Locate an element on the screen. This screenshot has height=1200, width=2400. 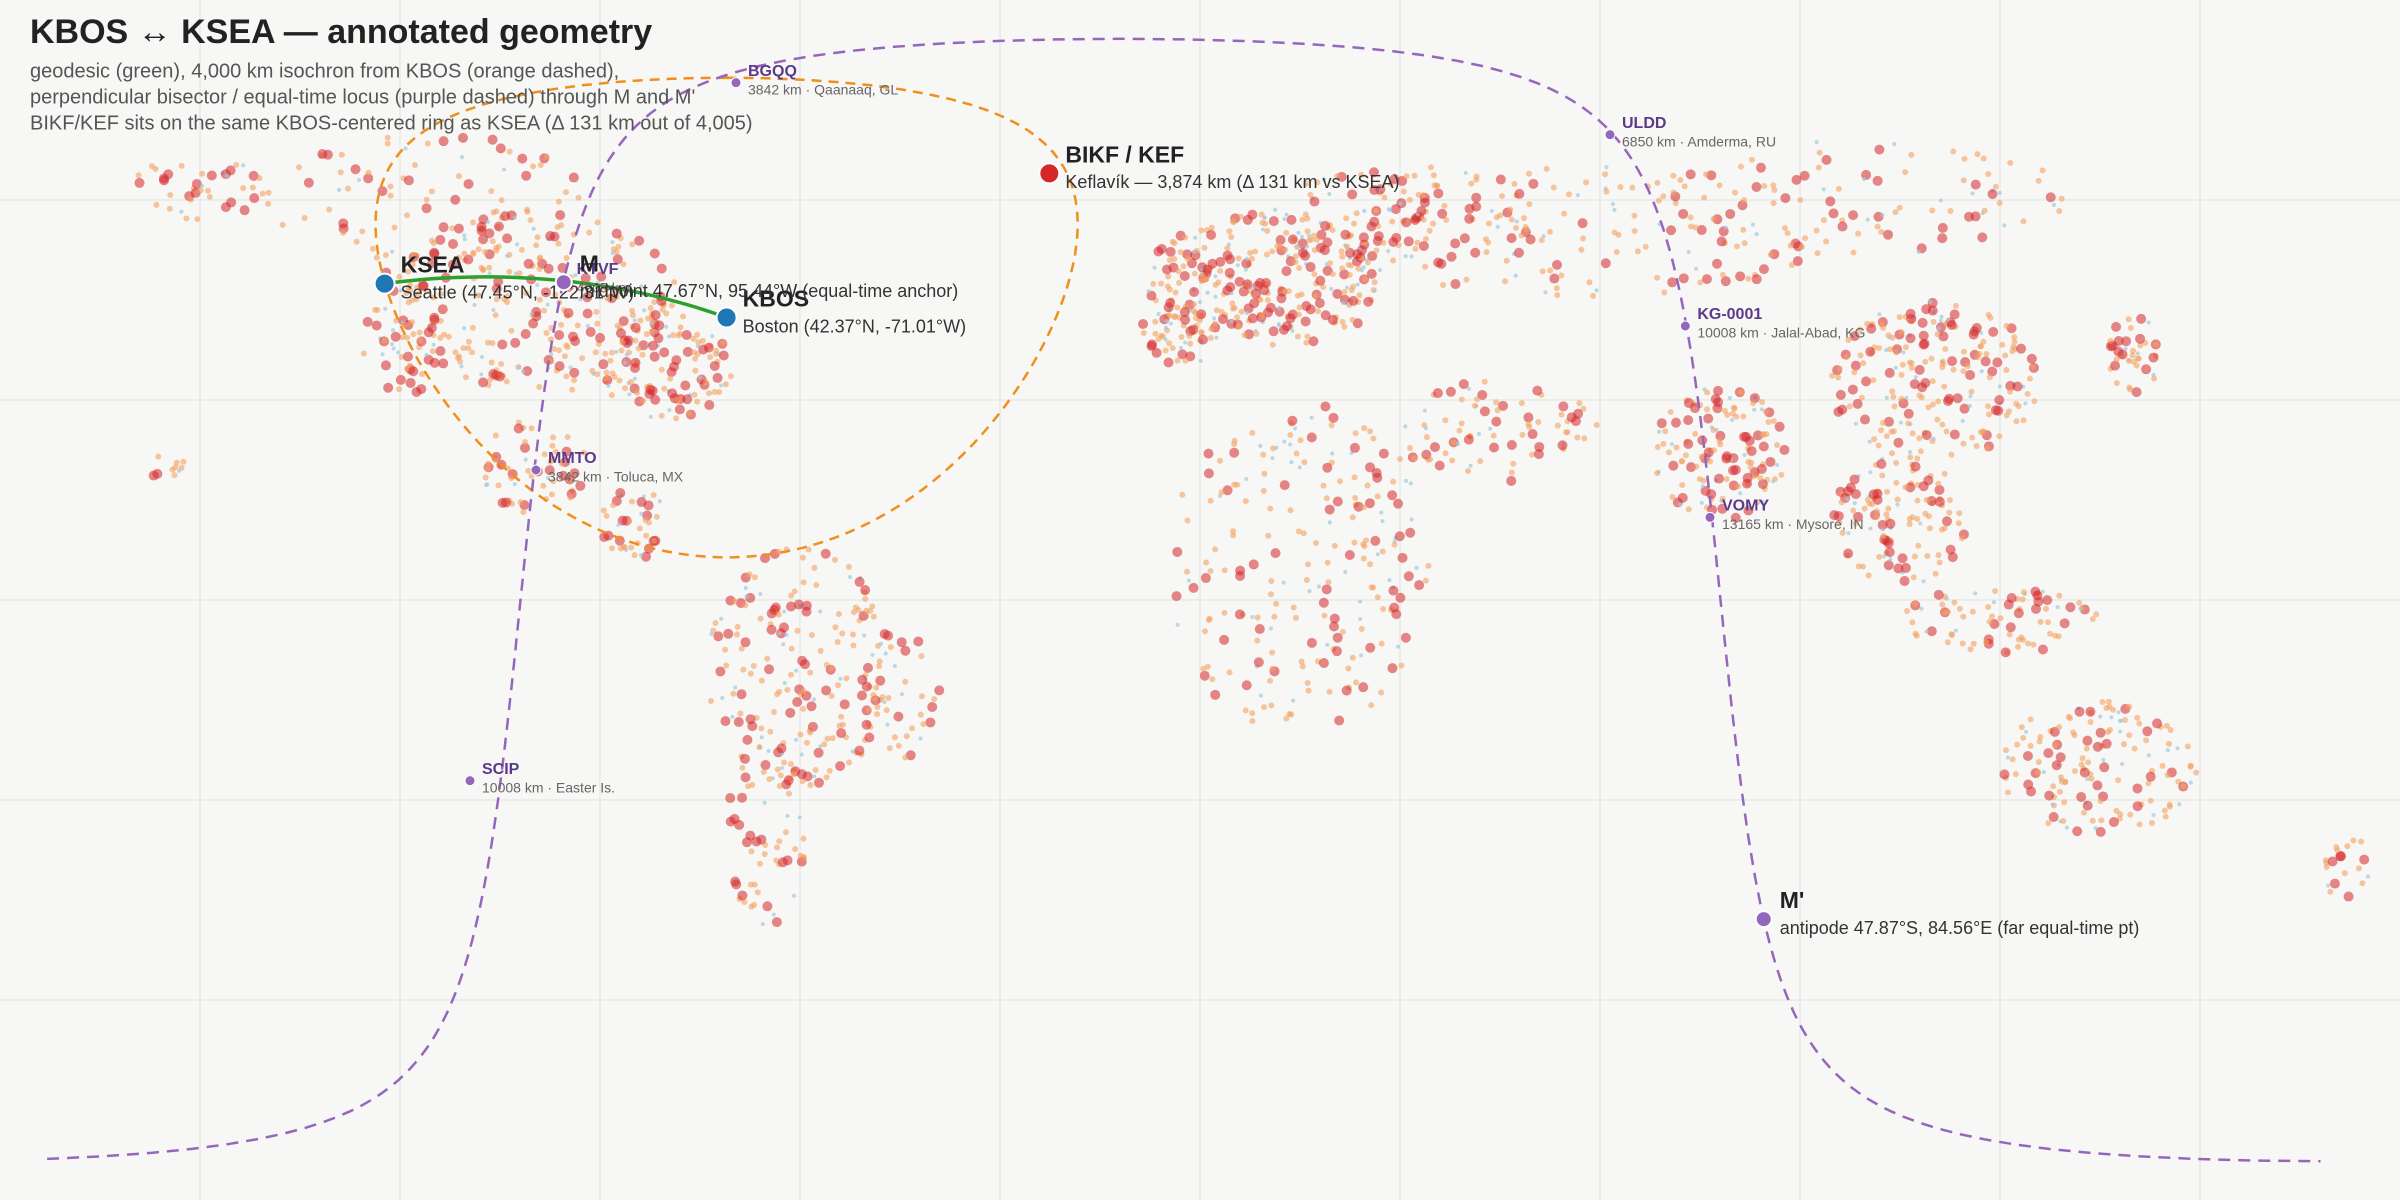
airport-detail: 10008 km · Easter Is. is located at coordinates (548, 787).